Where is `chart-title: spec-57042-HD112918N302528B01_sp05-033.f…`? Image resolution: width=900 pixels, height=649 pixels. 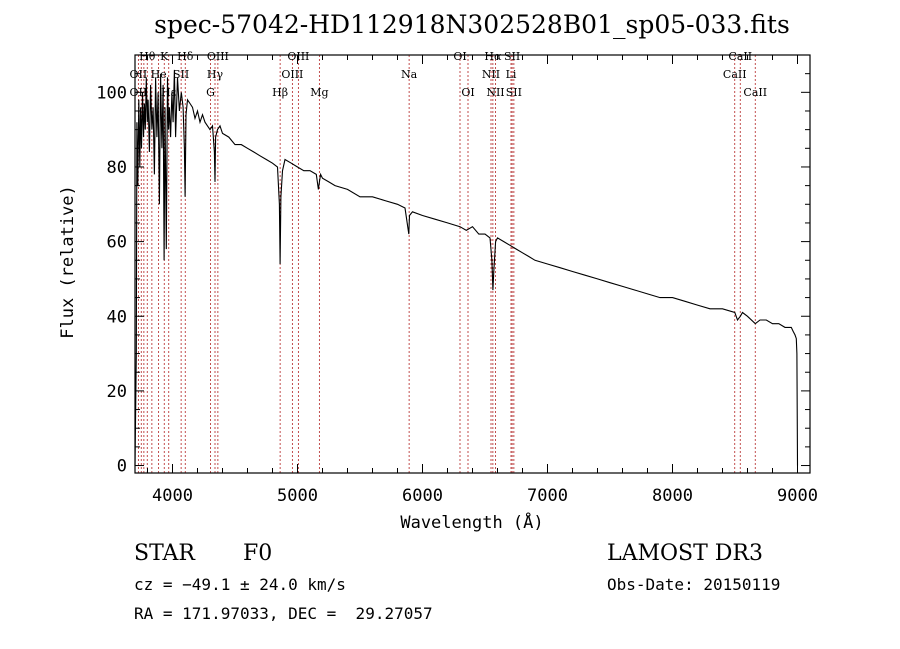
chart-title: spec-57042-HD112918N302528B01_sp05-033.f… is located at coordinates (472, 24).